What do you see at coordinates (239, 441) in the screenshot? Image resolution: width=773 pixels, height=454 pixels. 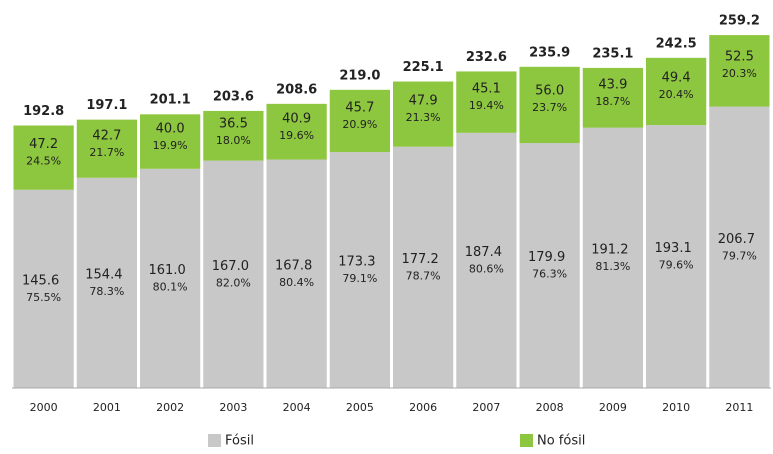 I see `legend-label: Fósil` at bounding box center [239, 441].